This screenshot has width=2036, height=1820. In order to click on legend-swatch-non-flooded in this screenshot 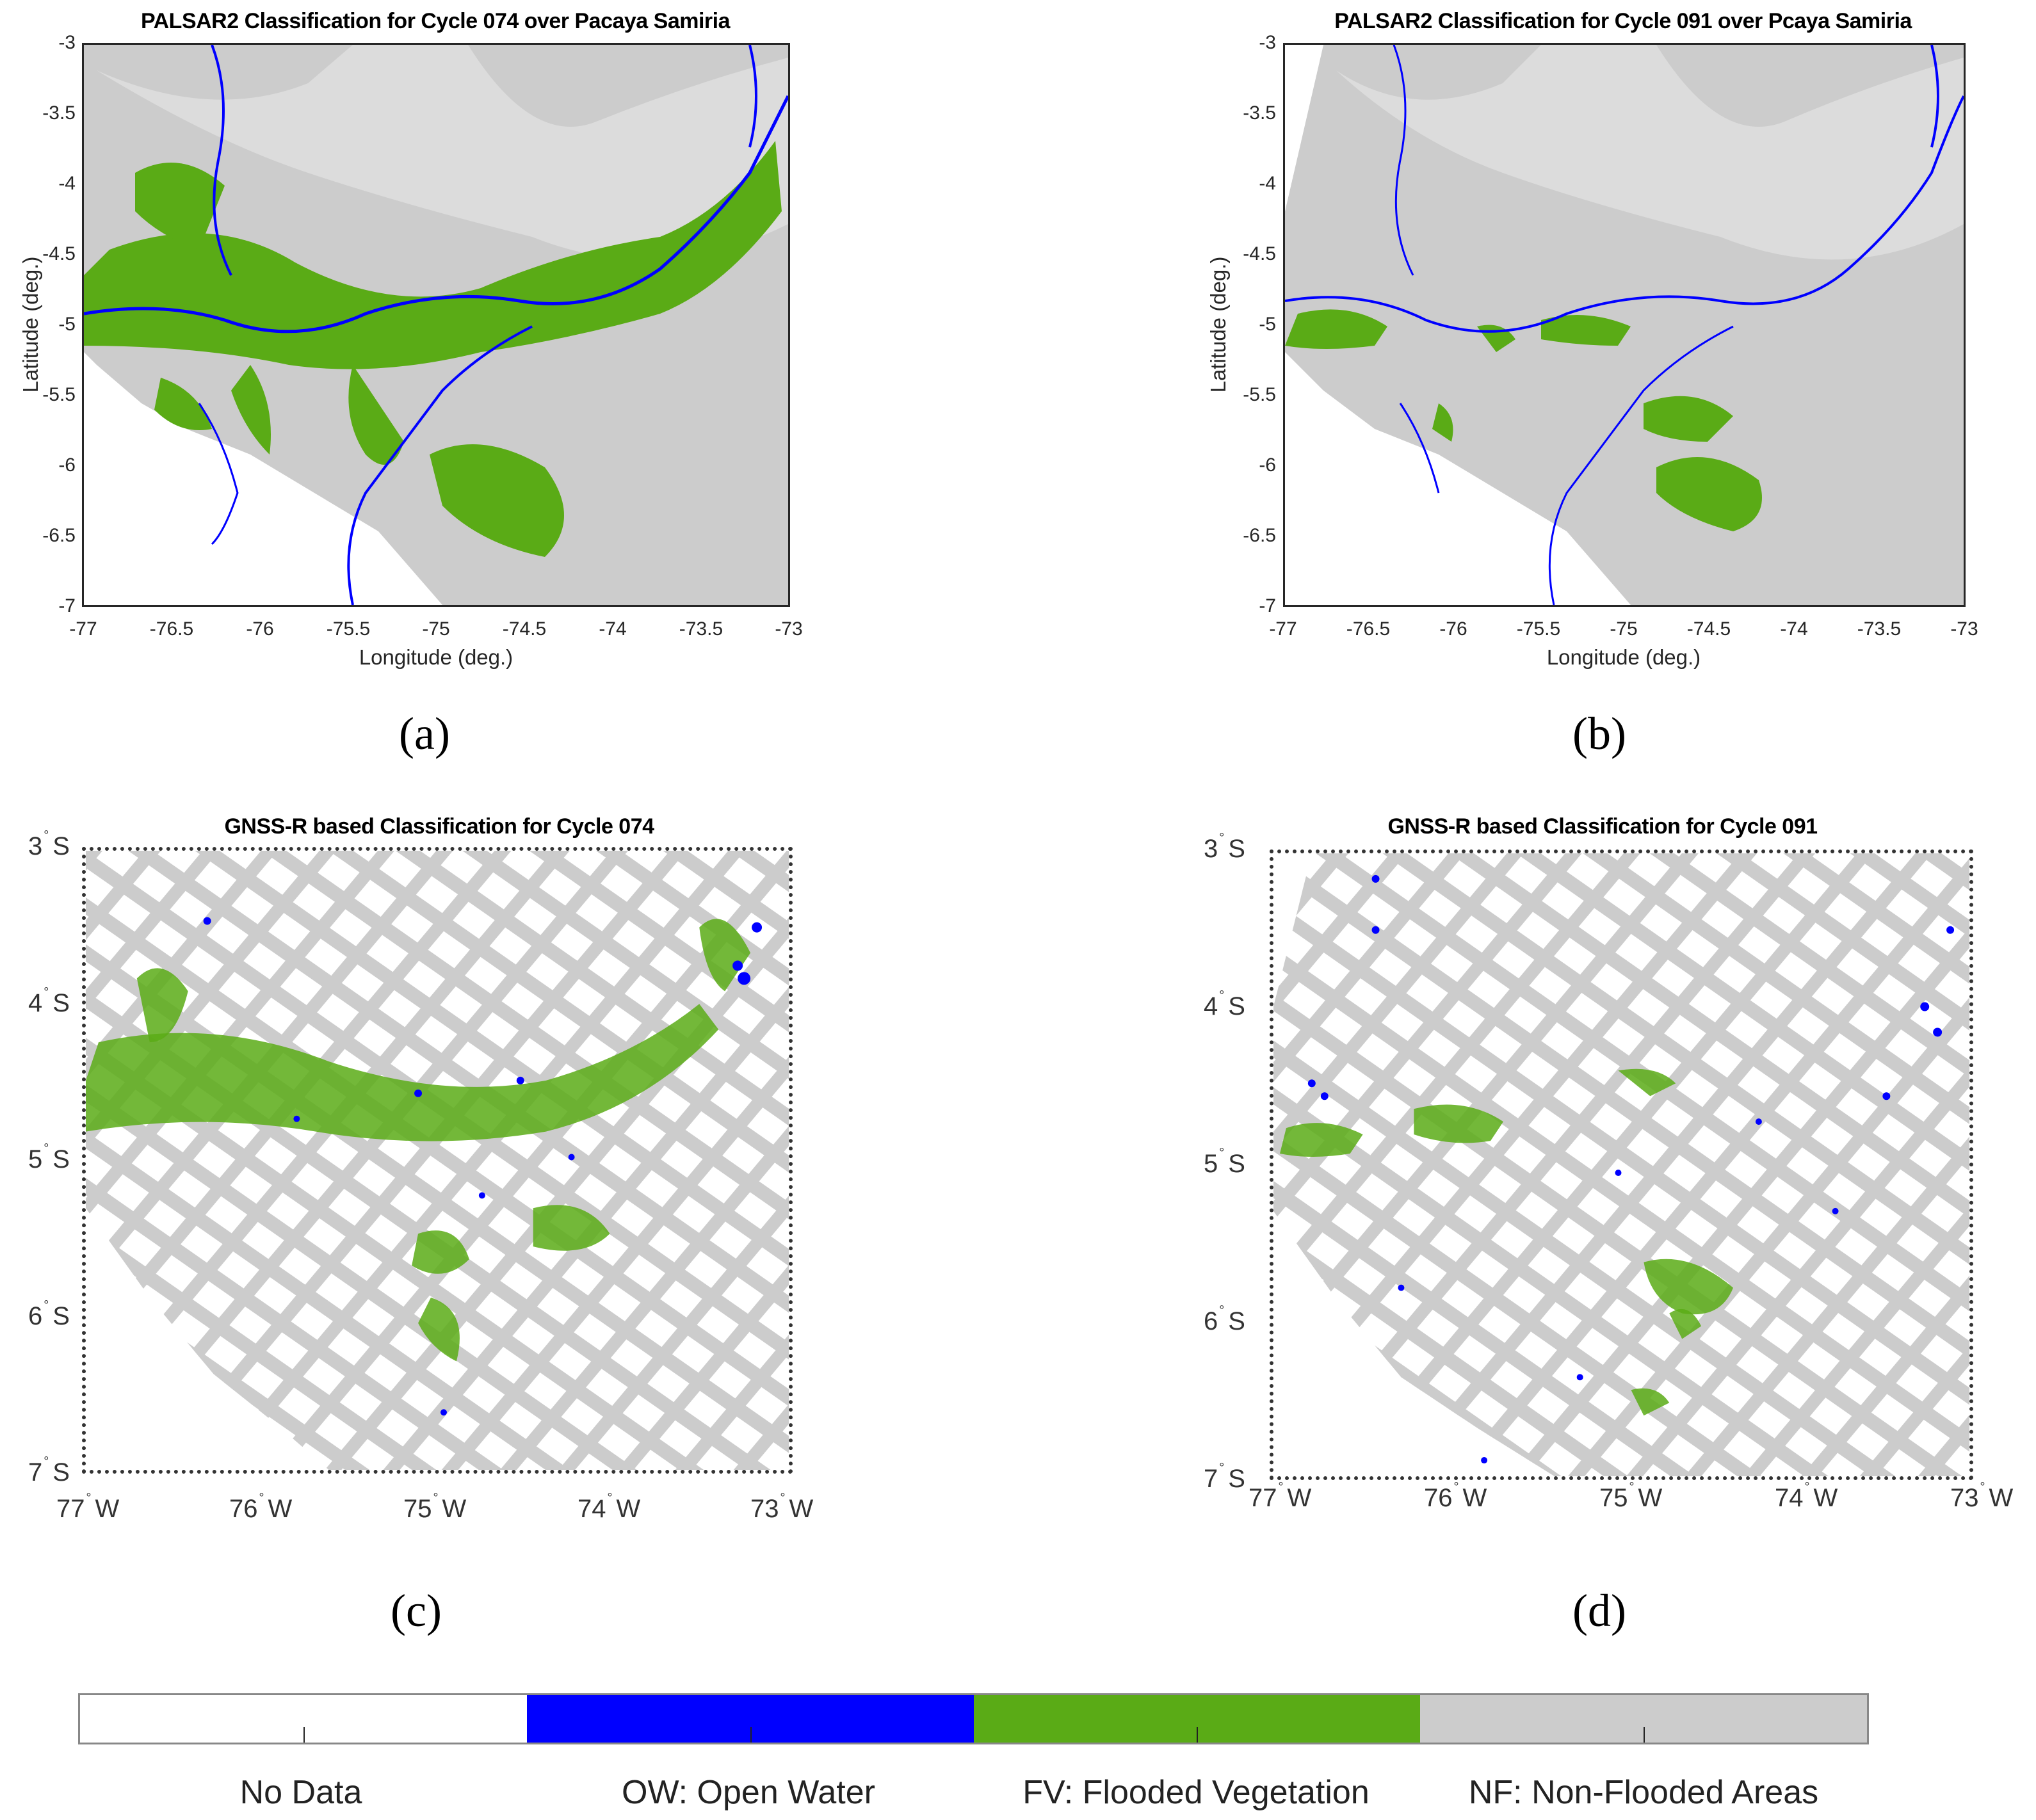, I will do `click(1643, 1719)`.